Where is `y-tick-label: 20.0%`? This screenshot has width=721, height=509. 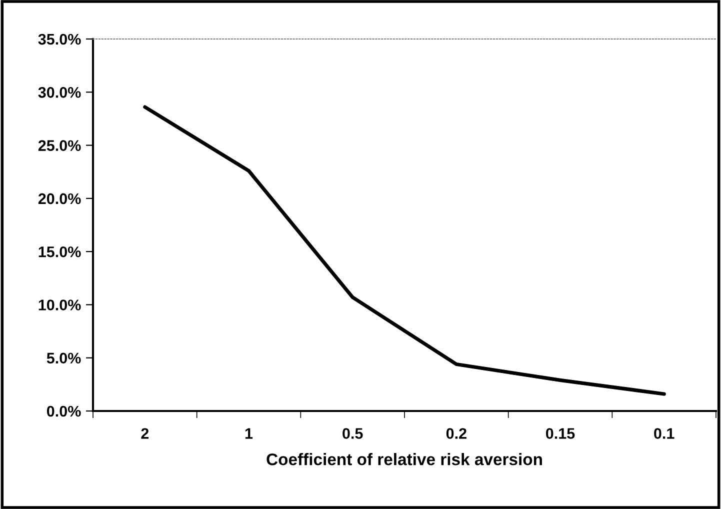 y-tick-label: 20.0% is located at coordinates (59, 198).